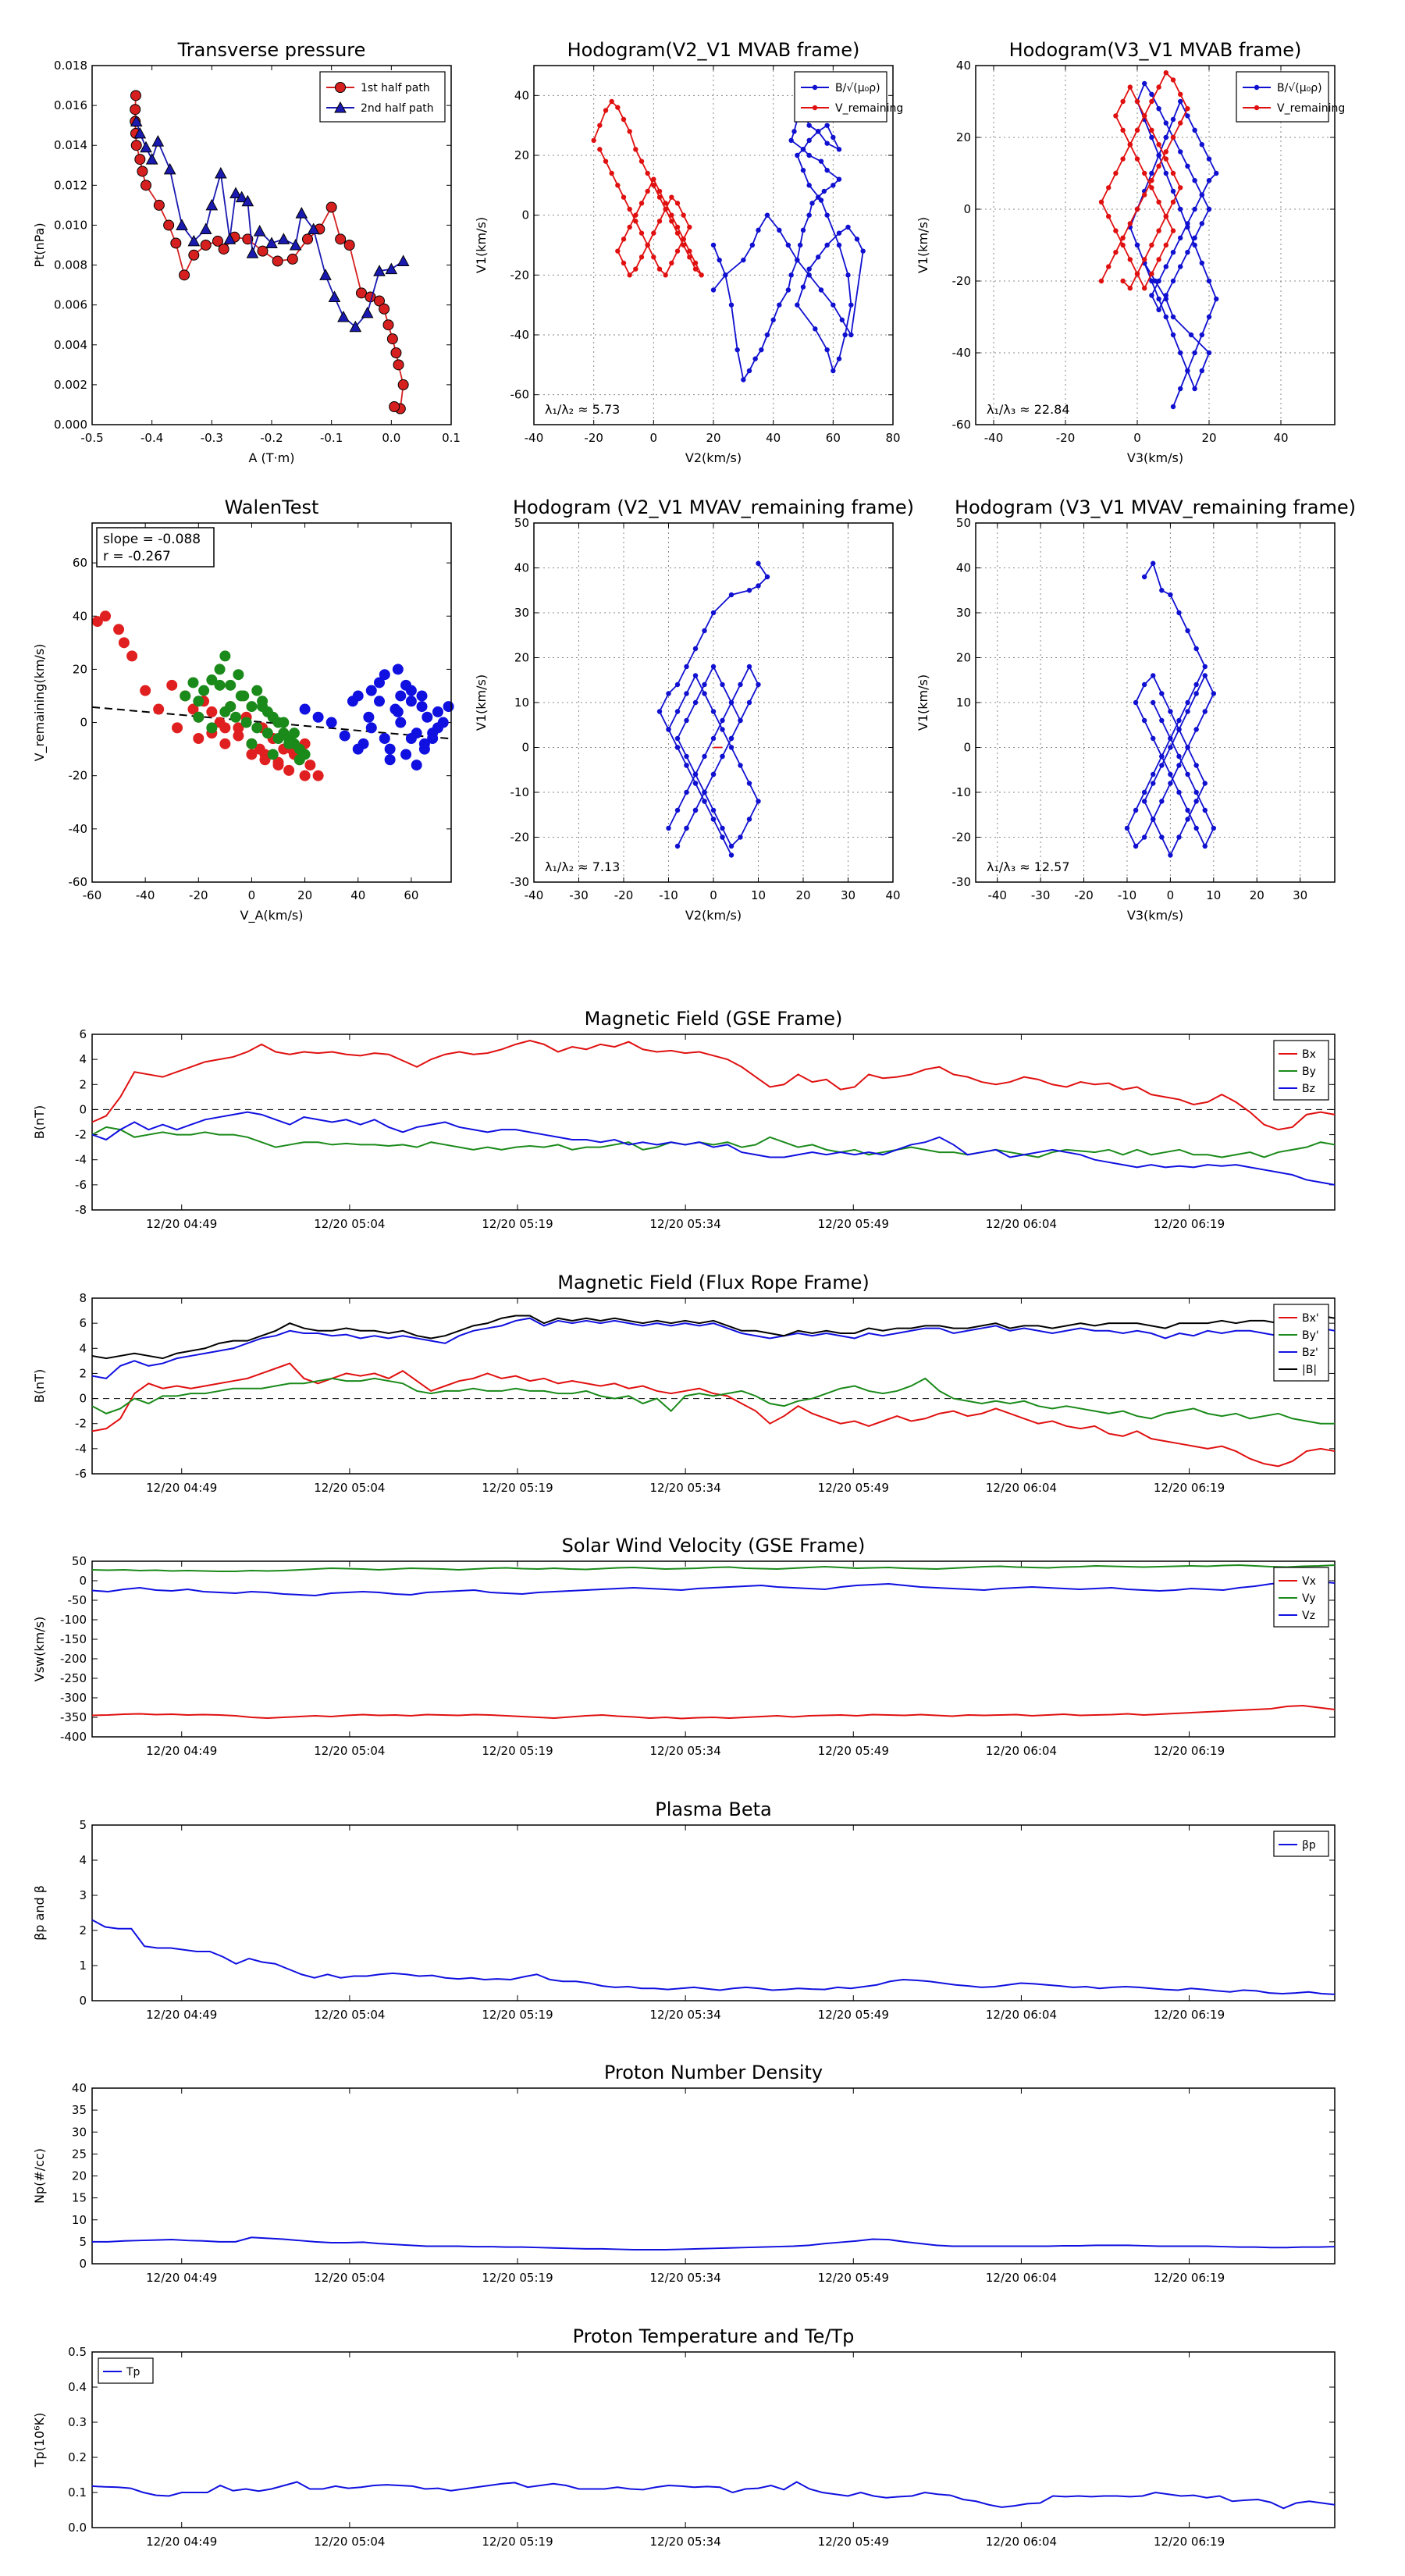  What do you see at coordinates (71, 385) in the screenshot?
I see `y-tick-label: 0.002` at bounding box center [71, 385].